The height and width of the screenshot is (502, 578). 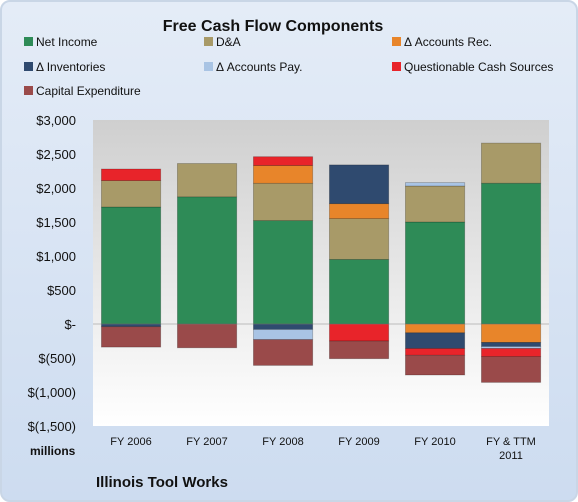 I want to click on y-tick-label: $1,500, so click(x=56, y=222).